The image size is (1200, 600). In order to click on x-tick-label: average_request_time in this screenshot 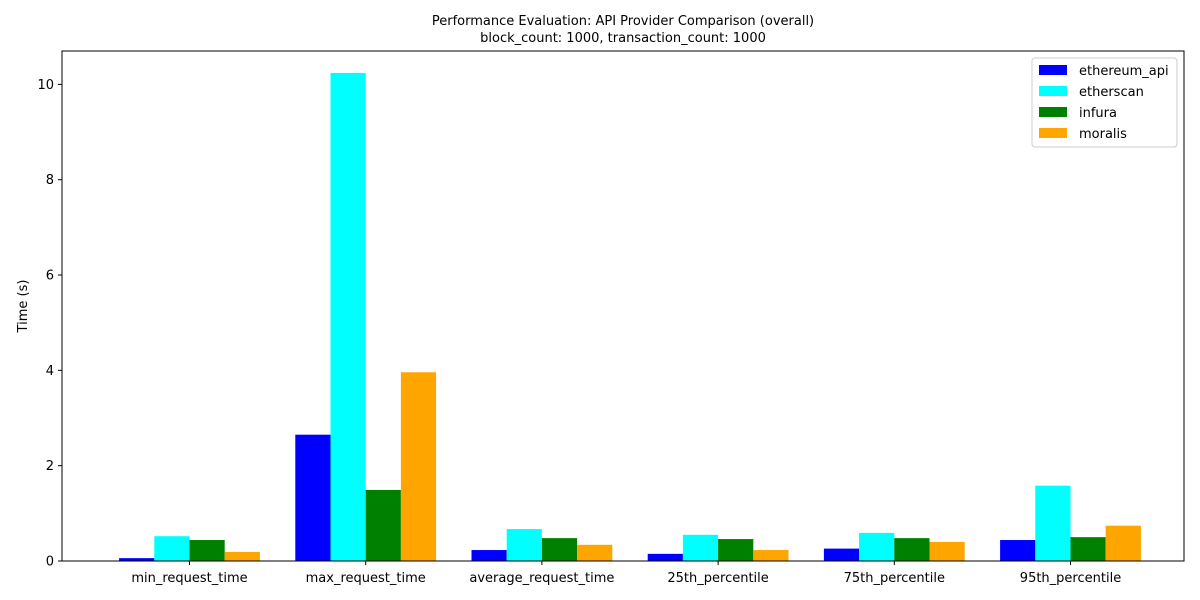, I will do `click(541, 578)`.